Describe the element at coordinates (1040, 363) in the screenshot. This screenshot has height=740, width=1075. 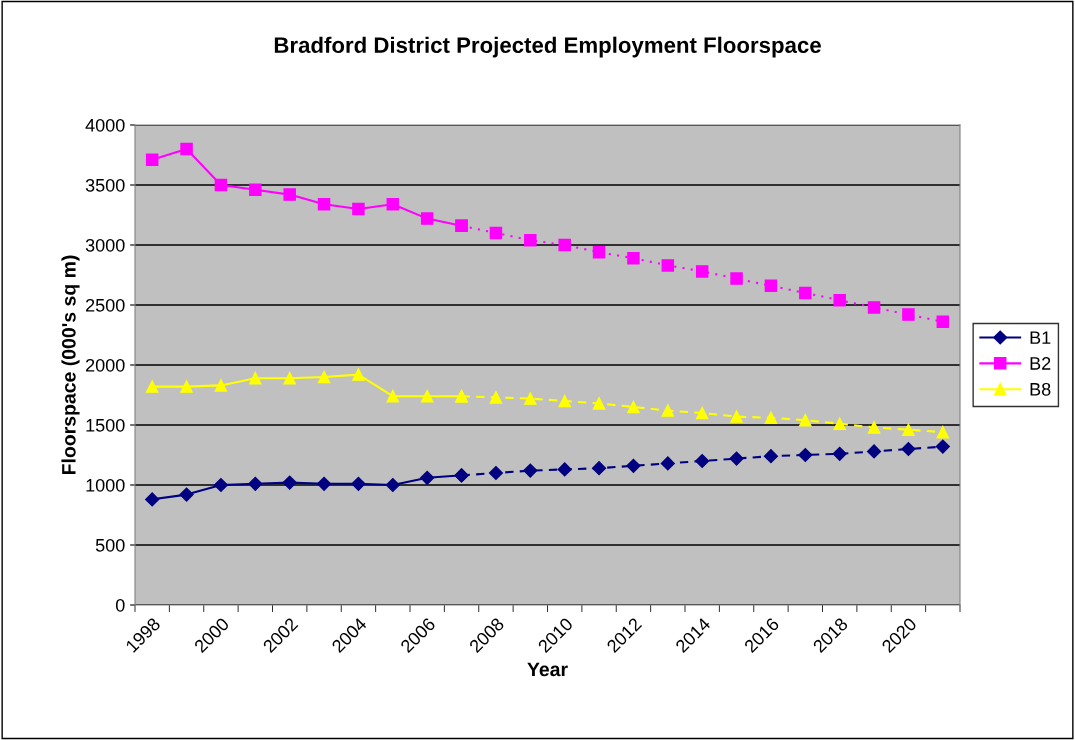
I see `legend-label: B2` at that location.